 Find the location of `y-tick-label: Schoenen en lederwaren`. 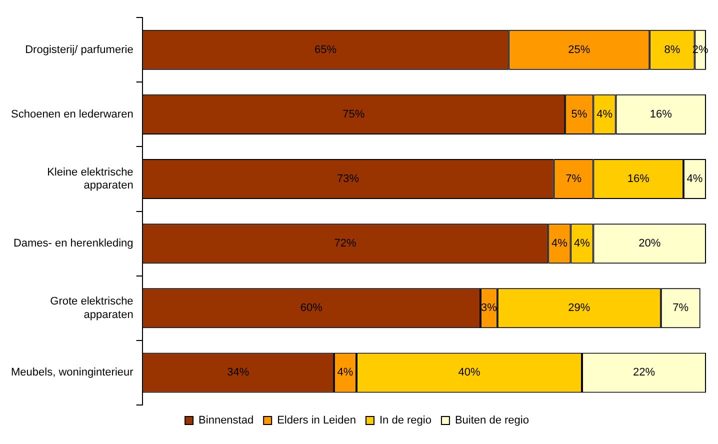

y-tick-label: Schoenen en lederwaren is located at coordinates (72, 114).